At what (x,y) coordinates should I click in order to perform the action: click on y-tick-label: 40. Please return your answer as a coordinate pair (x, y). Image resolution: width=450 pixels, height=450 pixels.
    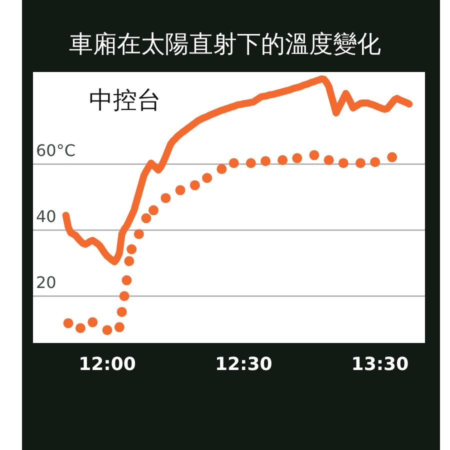
    Looking at the image, I should click on (46, 216).